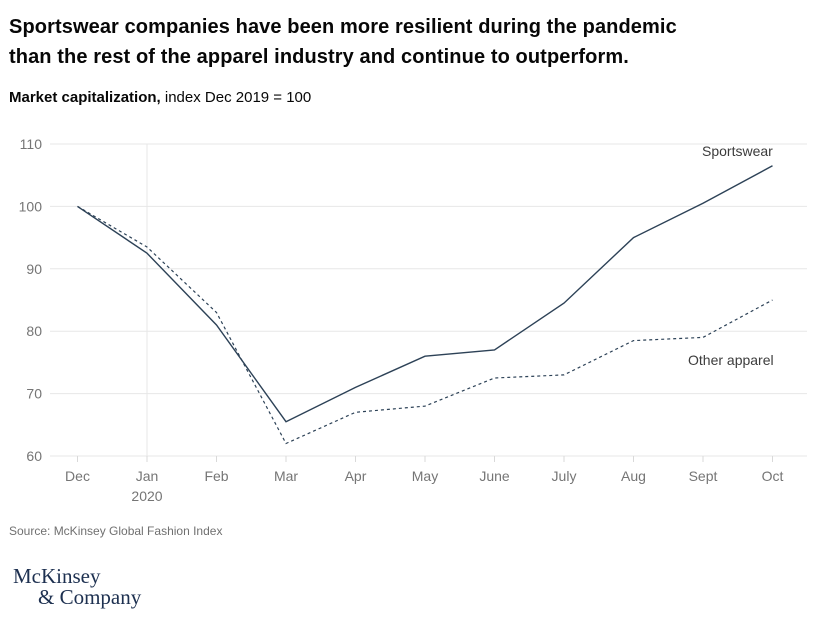  I want to click on x-axis-label: Sept, so click(703, 476).